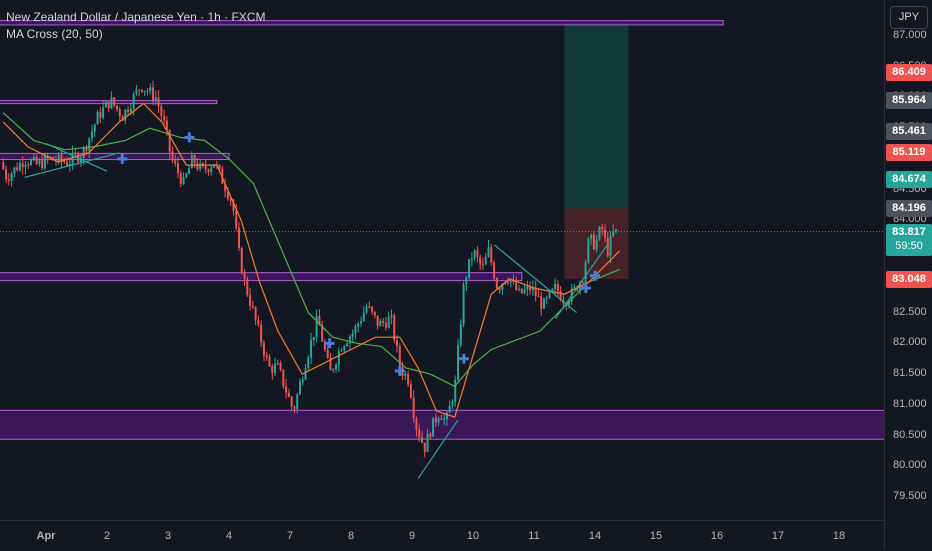  I want to click on currency-button: JPY, so click(909, 17).